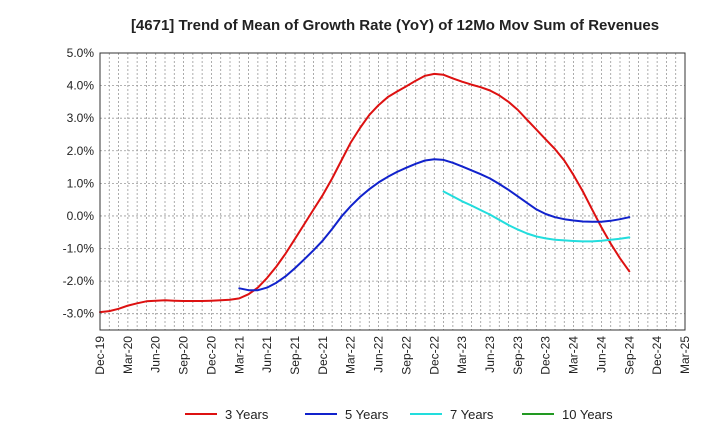  Describe the element at coordinates (184, 355) in the screenshot. I see `x-tick-label: Sep-20` at that location.